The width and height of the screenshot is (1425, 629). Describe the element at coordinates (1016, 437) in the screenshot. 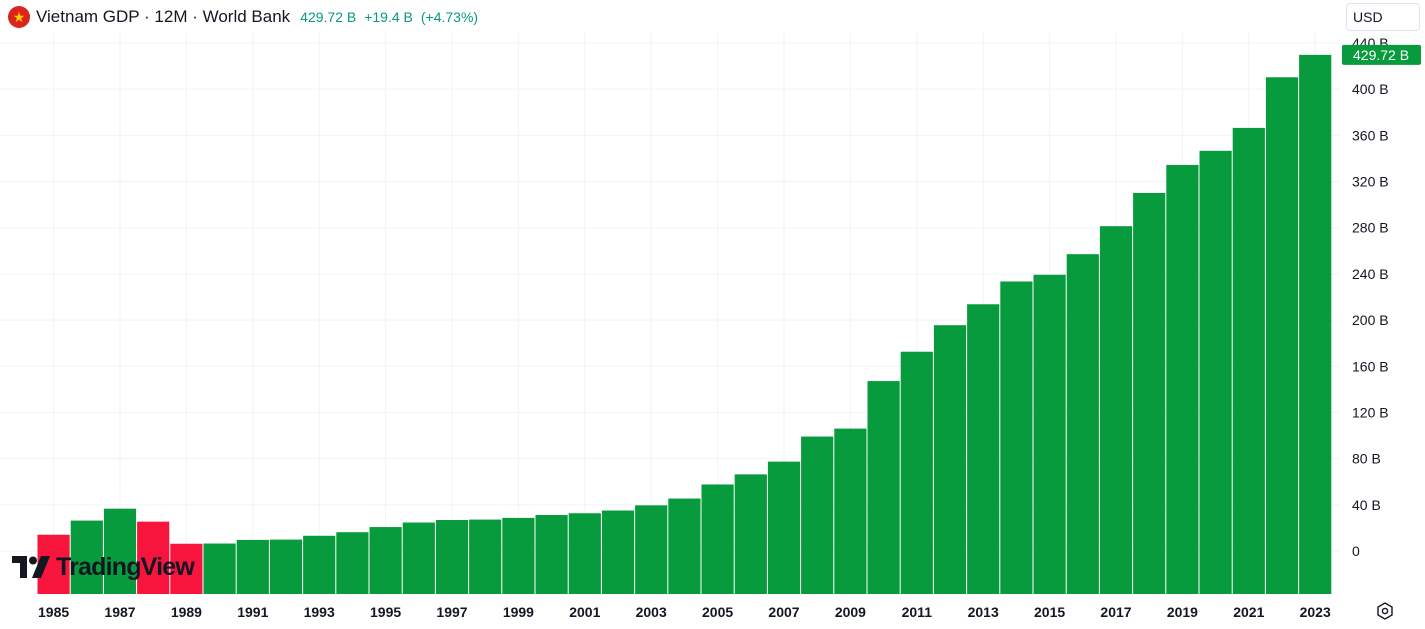

I see `bar-2014` at that location.